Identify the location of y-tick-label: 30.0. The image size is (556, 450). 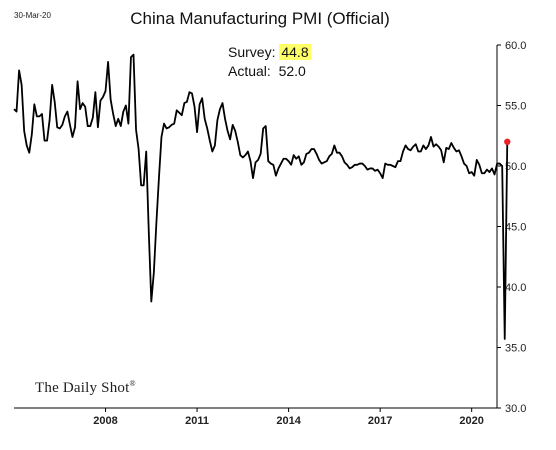
(515, 409).